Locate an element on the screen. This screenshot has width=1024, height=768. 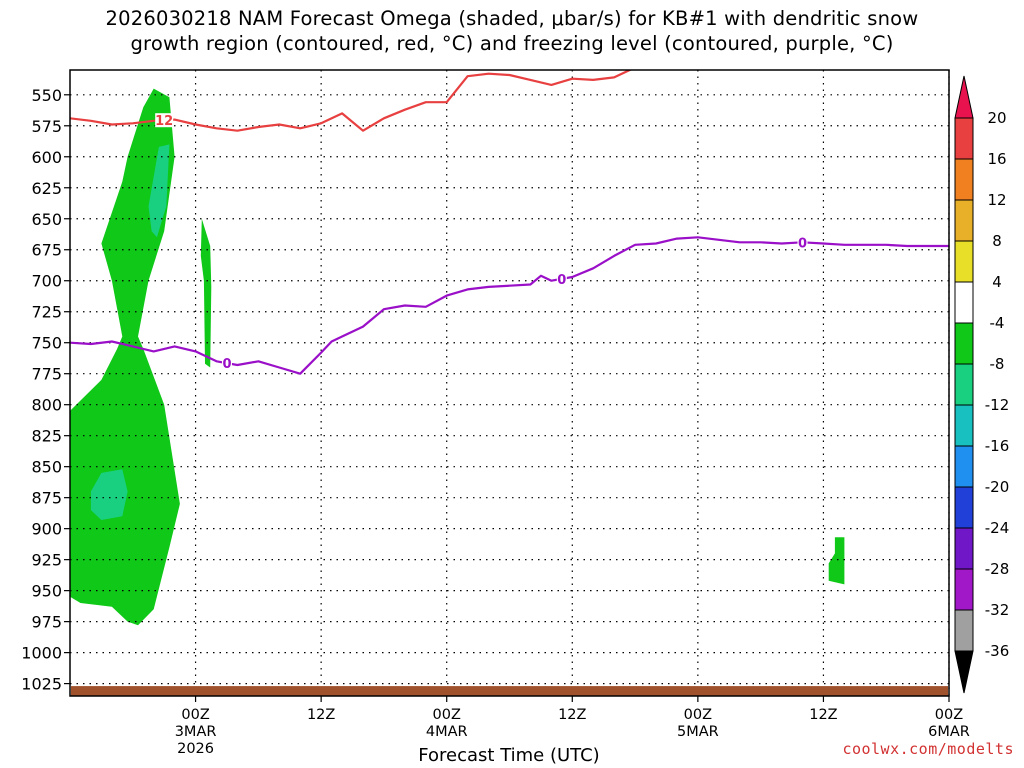
x-tick-date: 5MAR is located at coordinates (698, 732).